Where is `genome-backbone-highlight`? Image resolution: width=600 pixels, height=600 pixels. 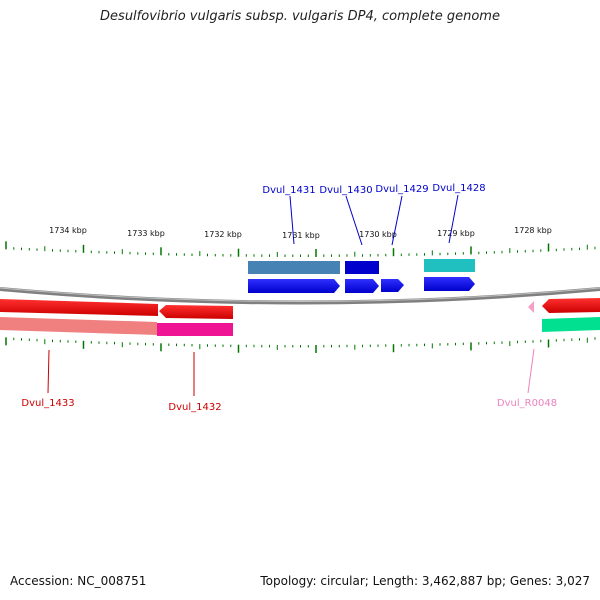
genome-backbone-highlight is located at coordinates (300, 294).